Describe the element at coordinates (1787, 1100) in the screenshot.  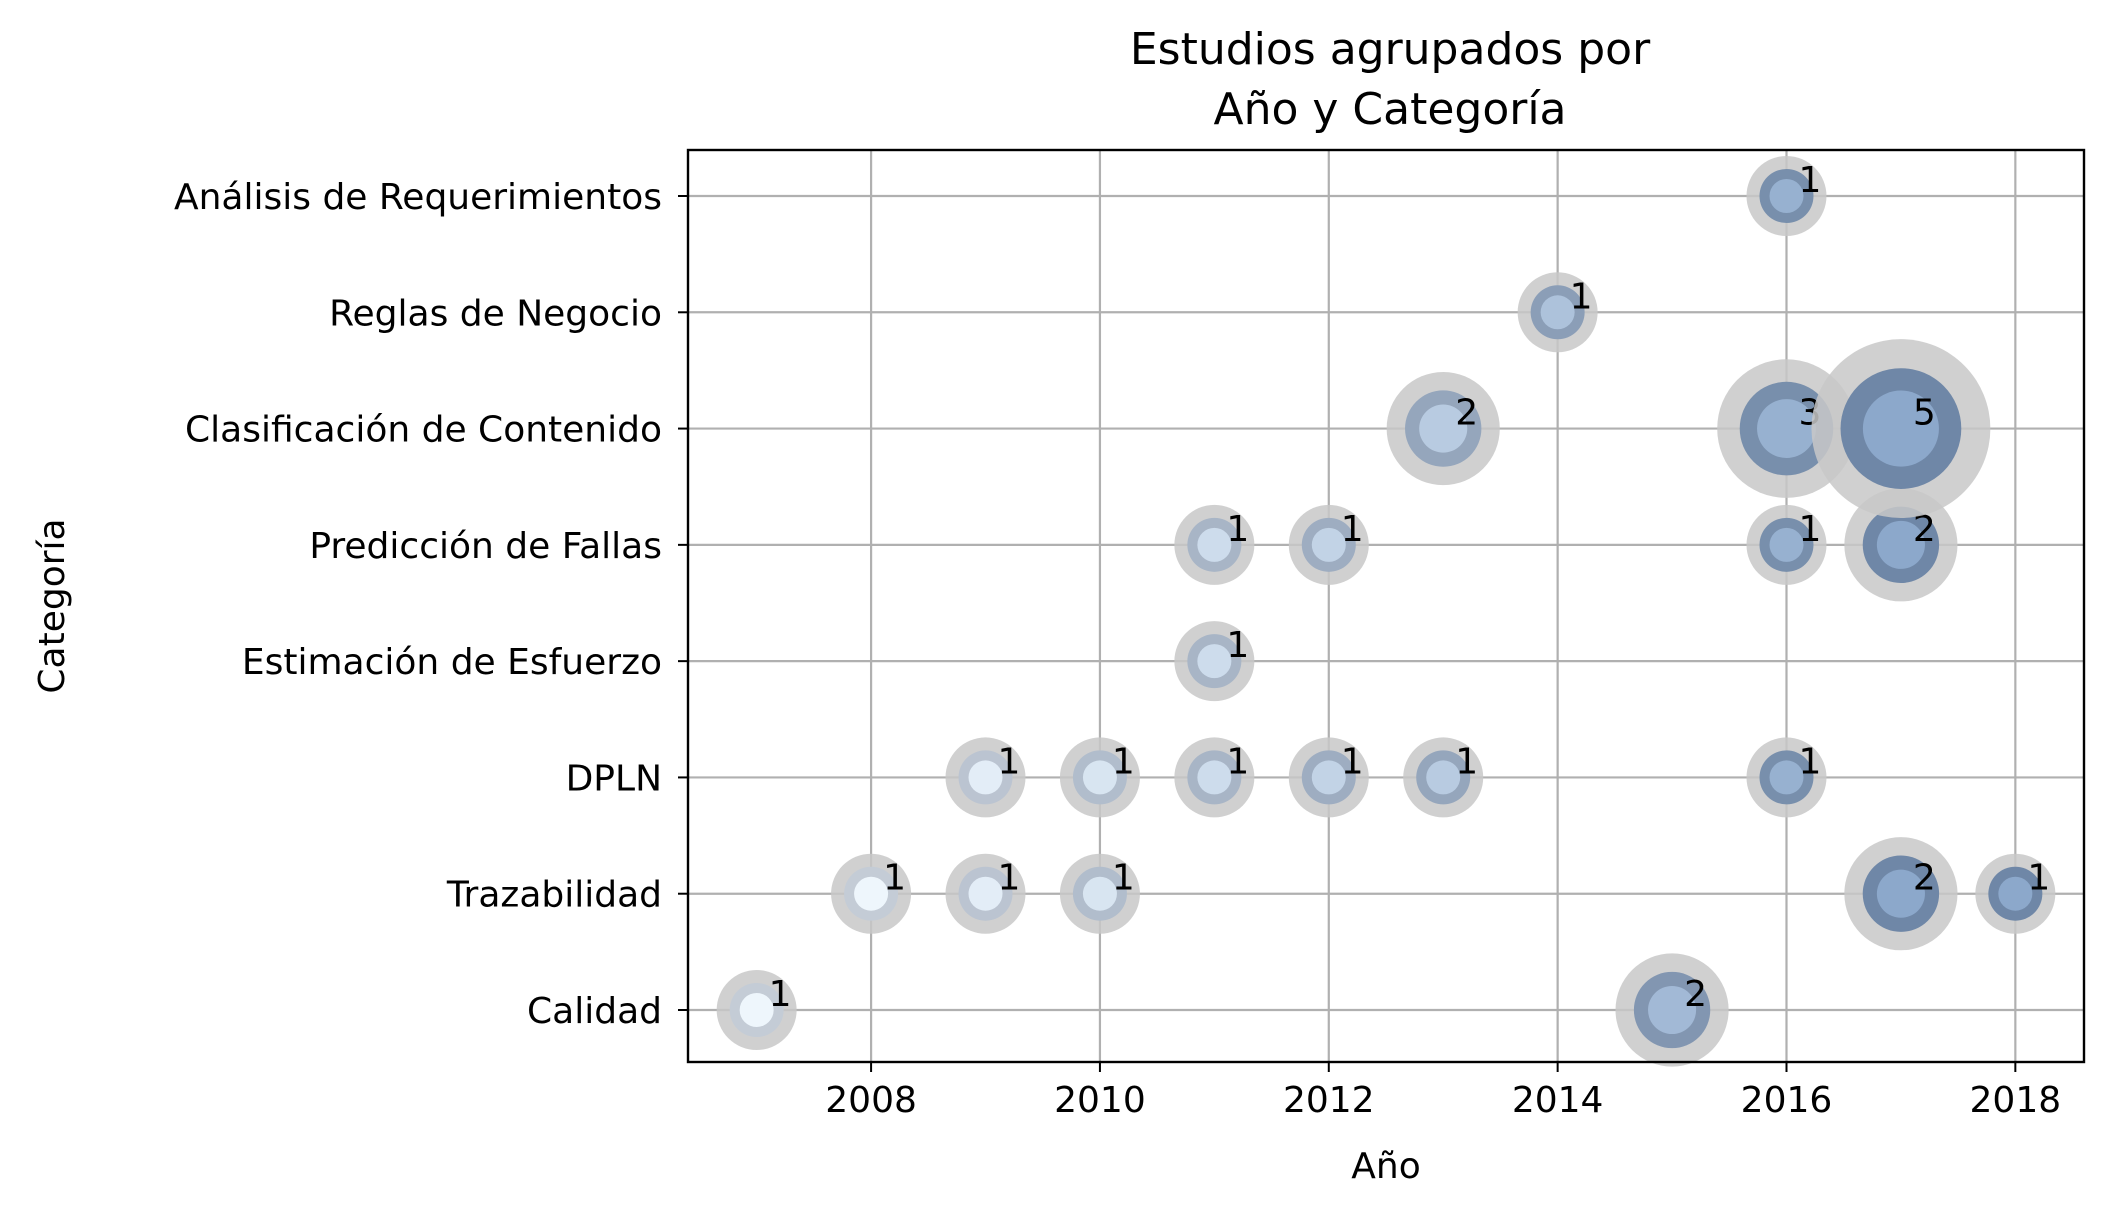
I see `x-tick-label: 2016` at that location.